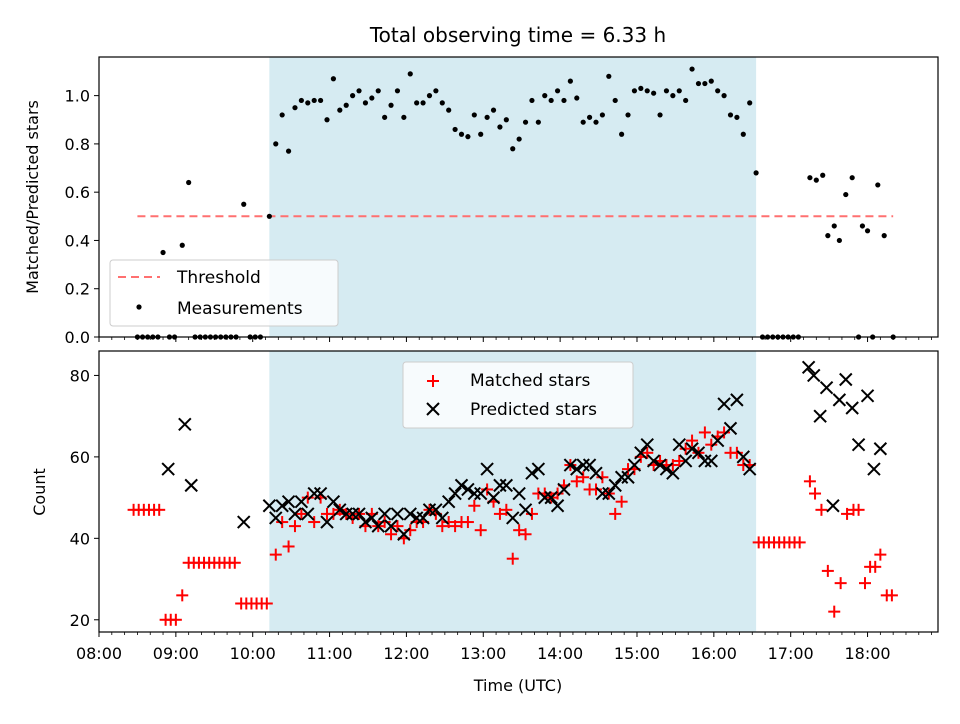 The height and width of the screenshot is (724, 960). I want to click on ratio-y-axis-label: Matched/Predicted stars, so click(32, 197).